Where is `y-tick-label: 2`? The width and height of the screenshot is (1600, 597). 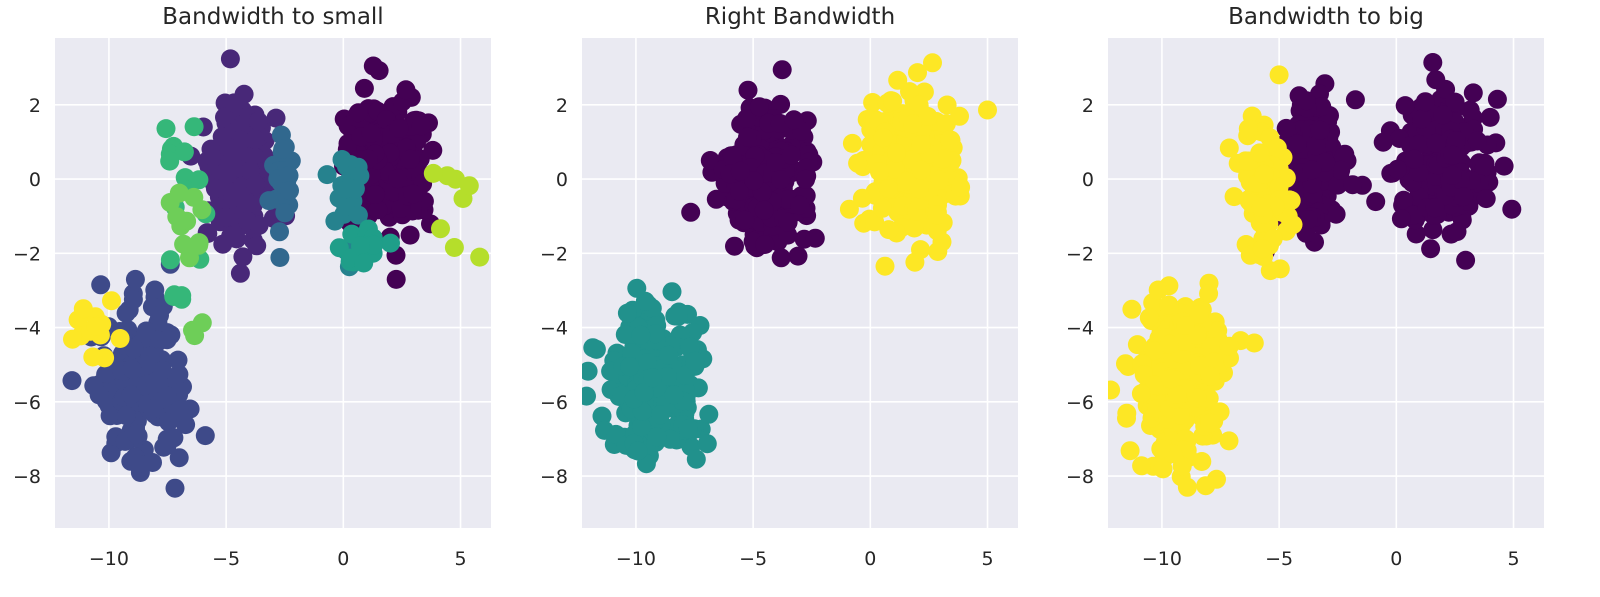
y-tick-label: 2 is located at coordinates (35, 106).